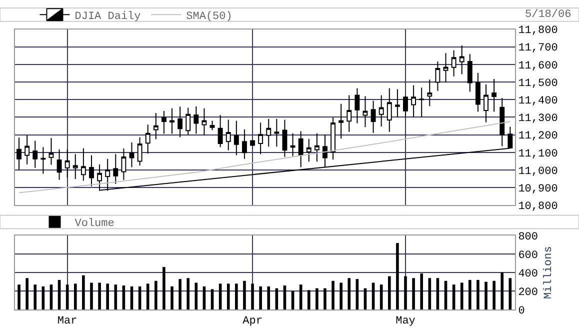  I want to click on y-tick-label: 10,800, so click(538, 207).